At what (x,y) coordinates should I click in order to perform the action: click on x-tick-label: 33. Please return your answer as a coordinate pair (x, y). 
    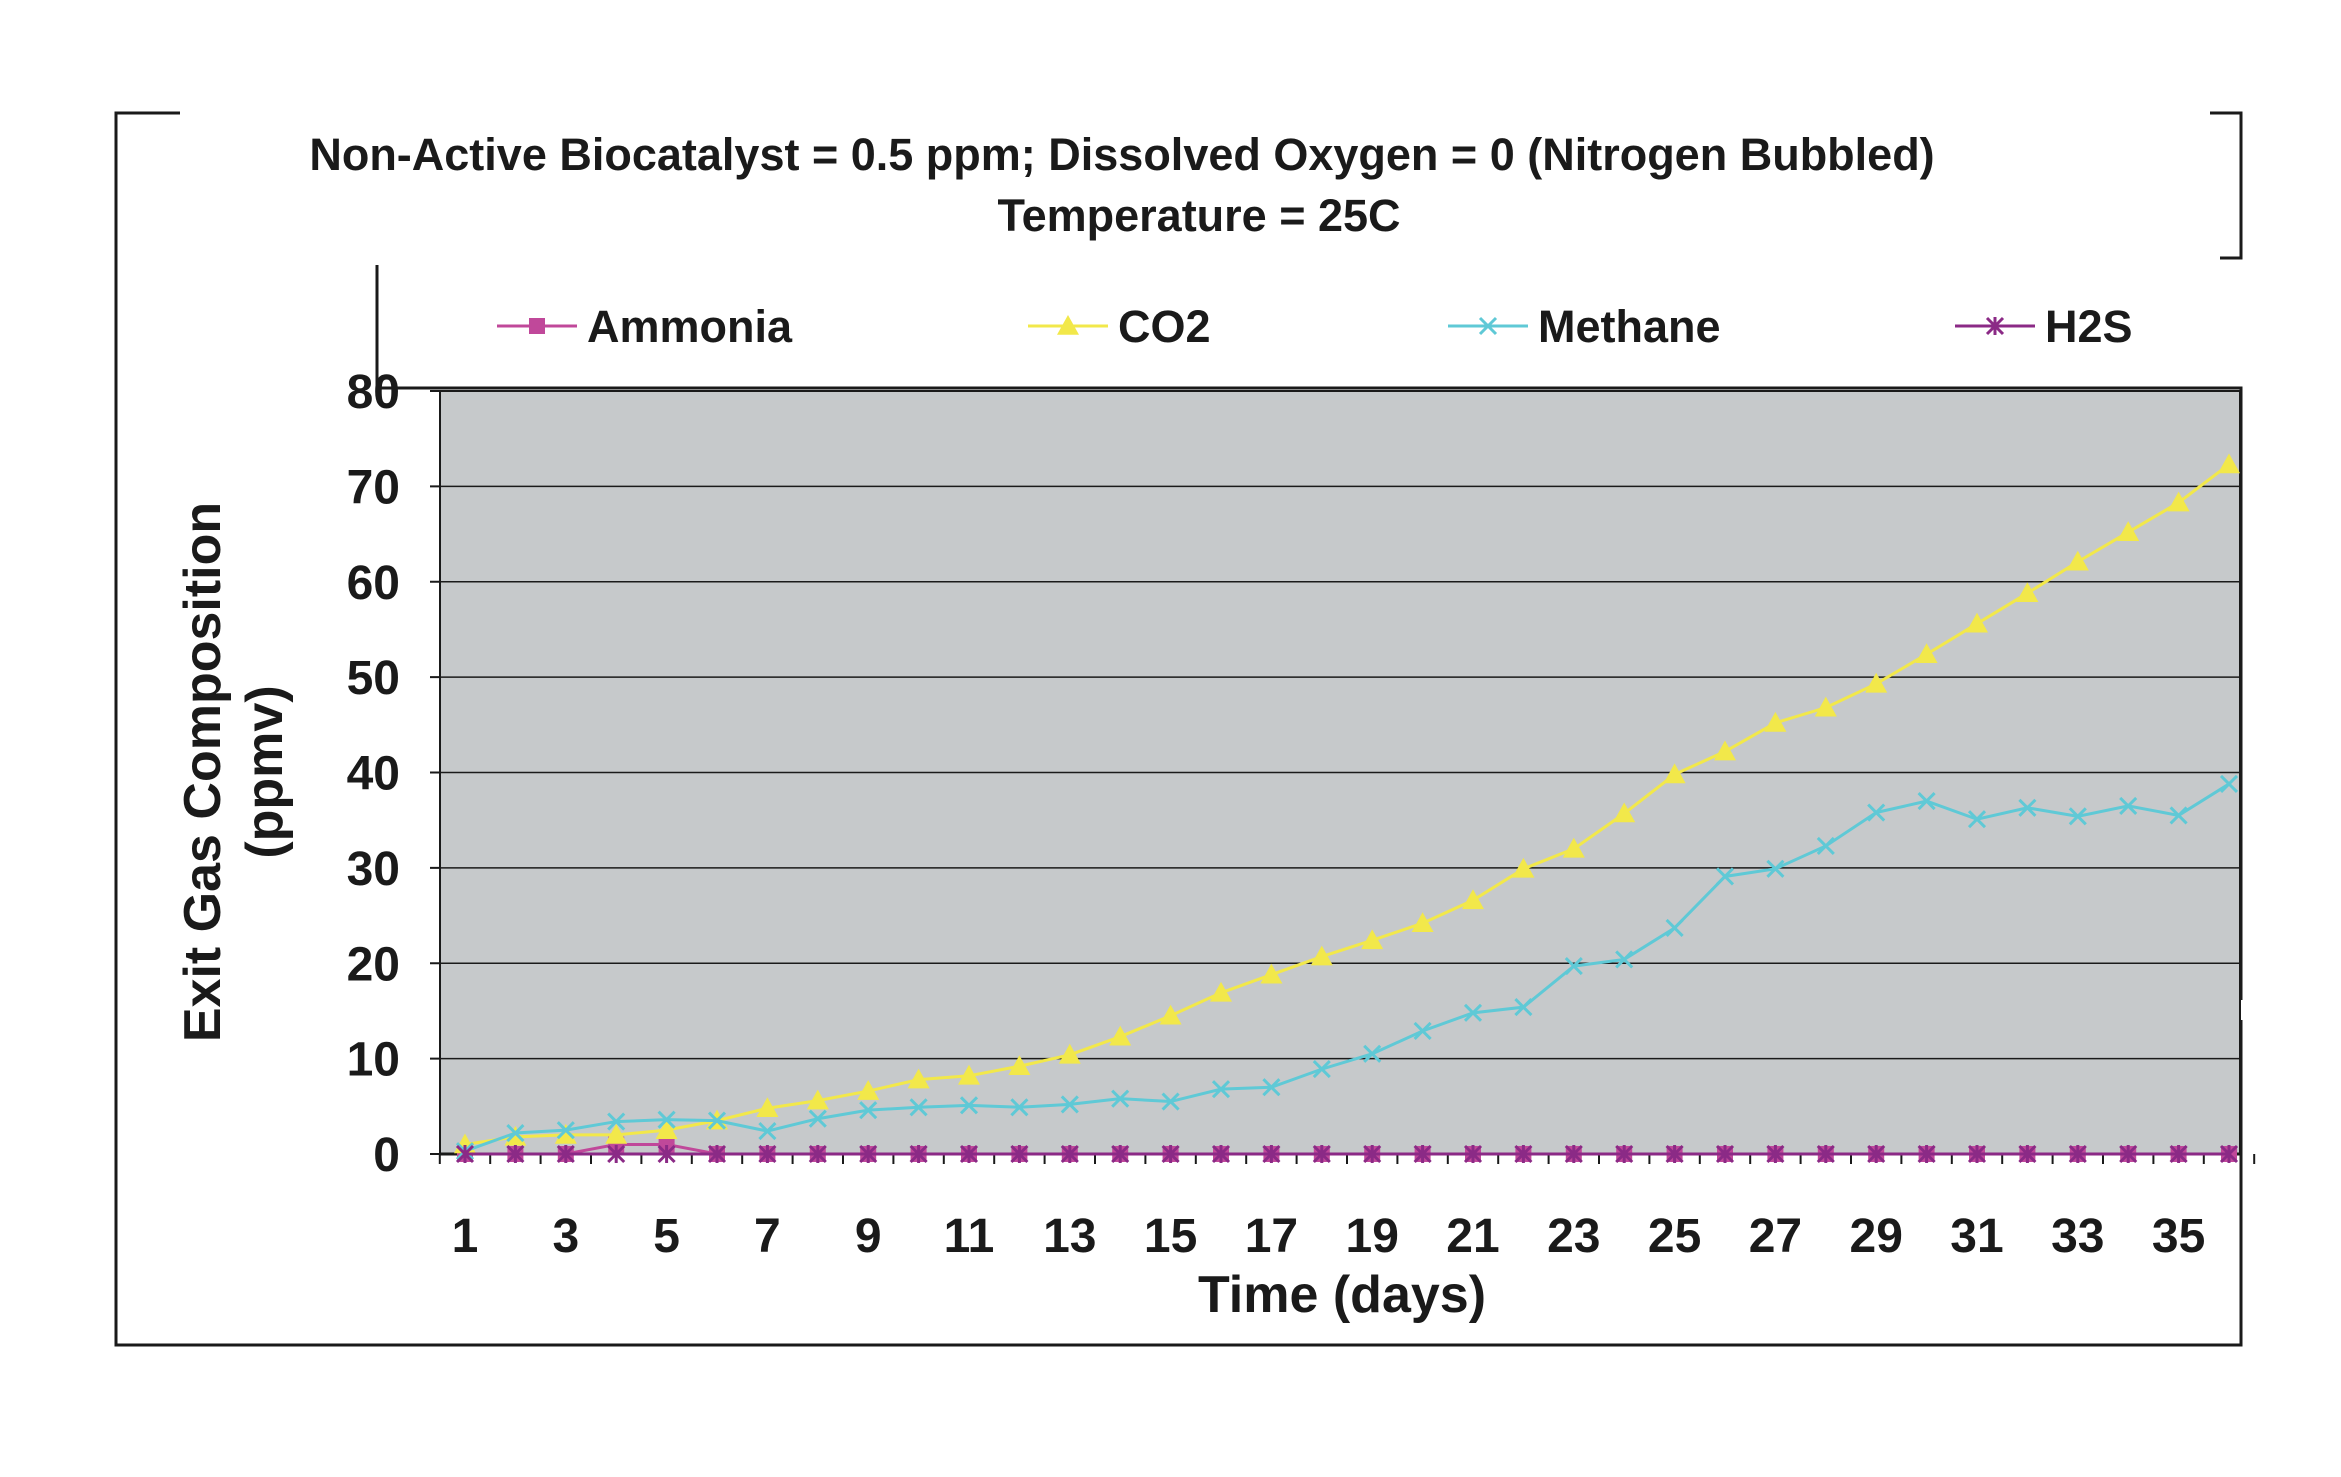
    Looking at the image, I should click on (2077, 1236).